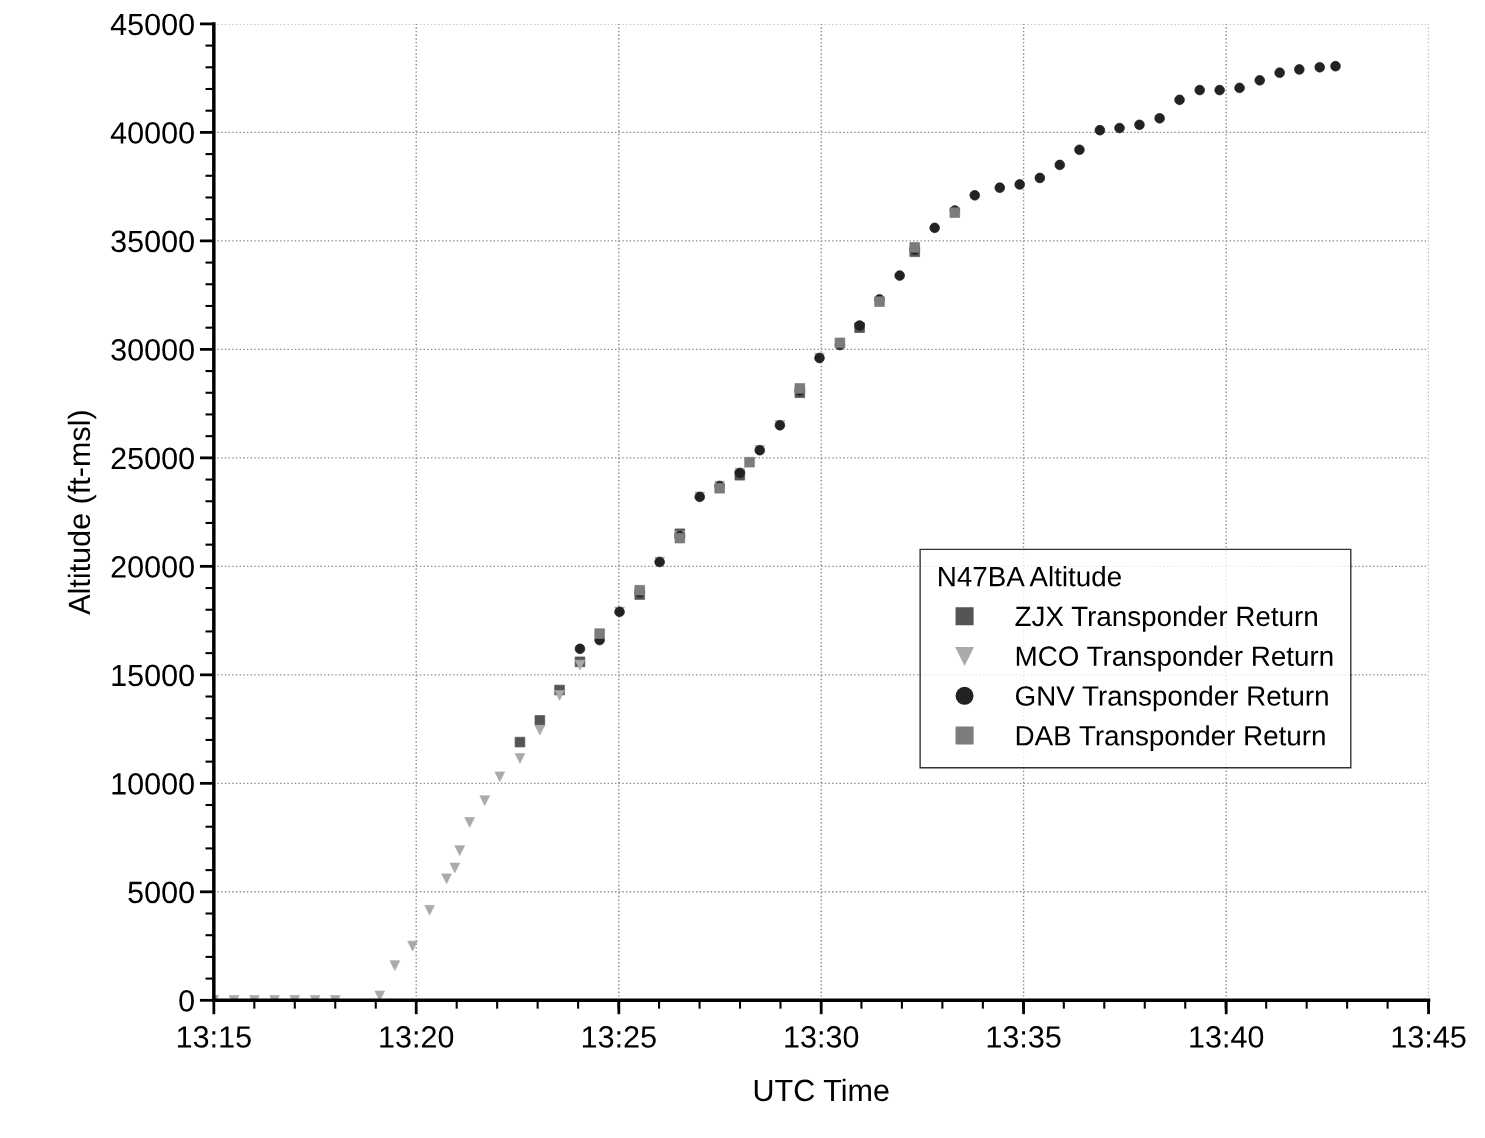  What do you see at coordinates (152, 458) in the screenshot?
I see `y-tick-label: 25000` at bounding box center [152, 458].